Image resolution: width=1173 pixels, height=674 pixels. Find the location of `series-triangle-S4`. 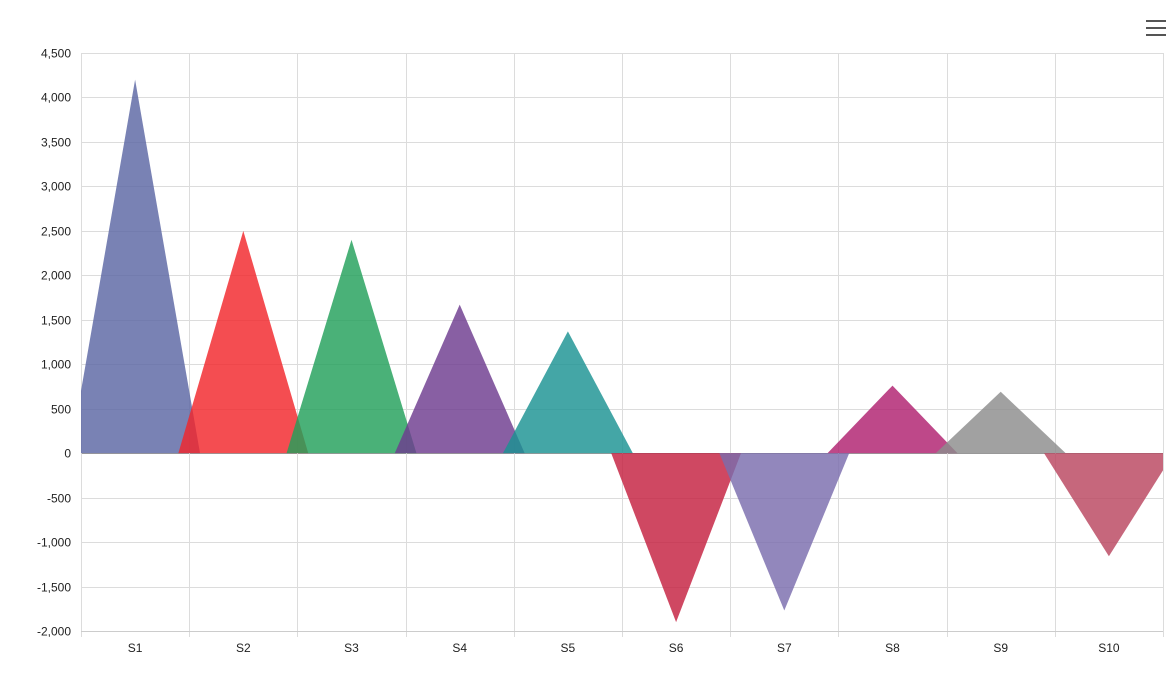

series-triangle-S4 is located at coordinates (459, 379).